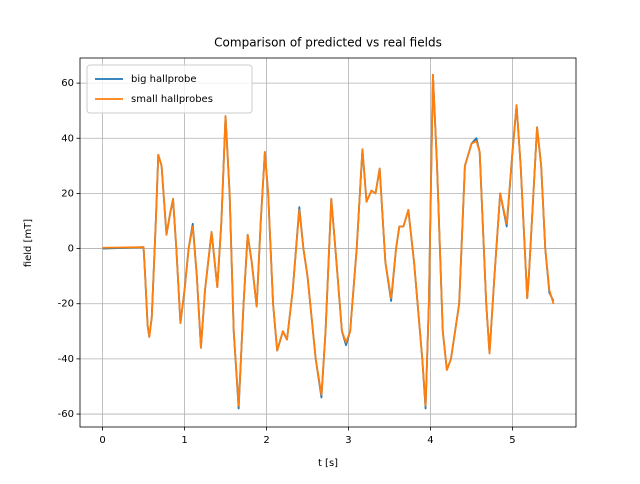  I want to click on y-tick-label: 0, so click(71, 249).